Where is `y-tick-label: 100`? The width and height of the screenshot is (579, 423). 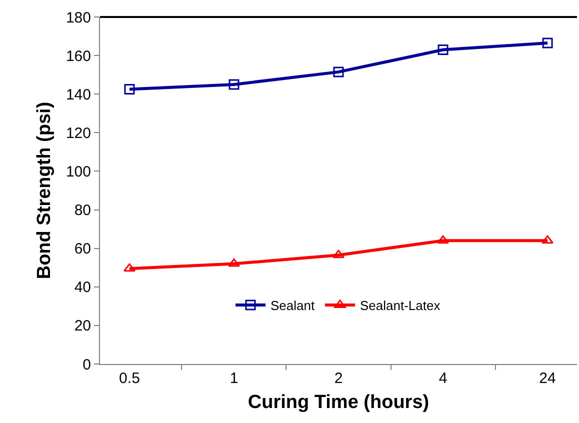
y-tick-label: 100 is located at coordinates (78, 171).